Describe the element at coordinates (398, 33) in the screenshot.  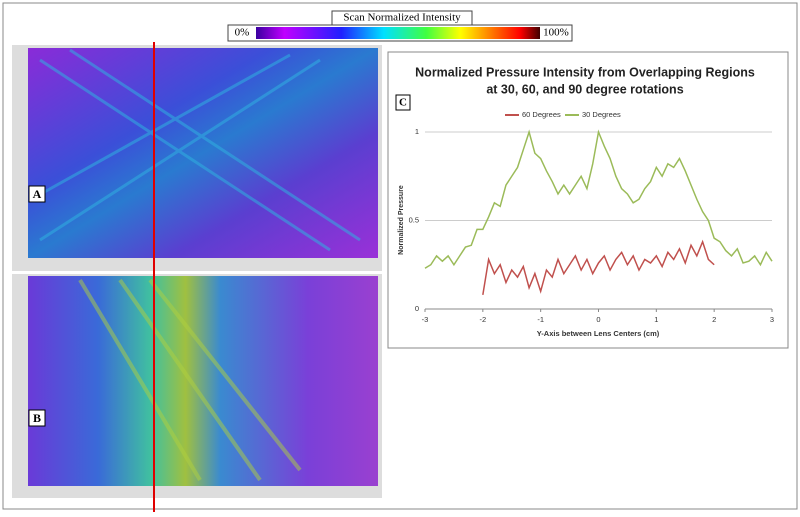
I see `colorbar` at that location.